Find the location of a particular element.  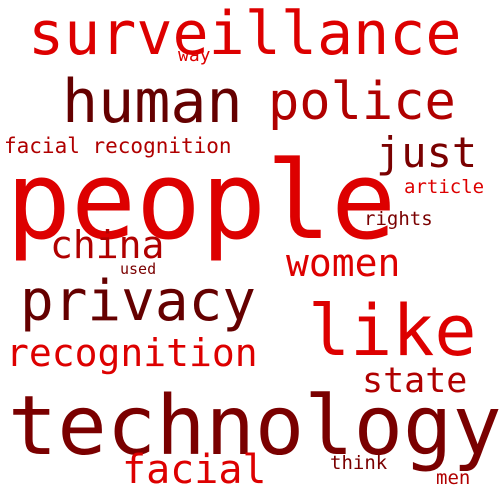

word-police: police is located at coordinates (362, 102).